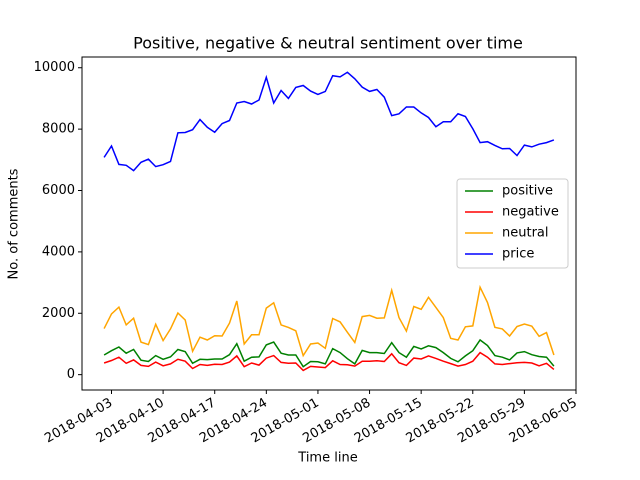 The image size is (640, 480). I want to click on y-tick-label: 4000, so click(58, 251).